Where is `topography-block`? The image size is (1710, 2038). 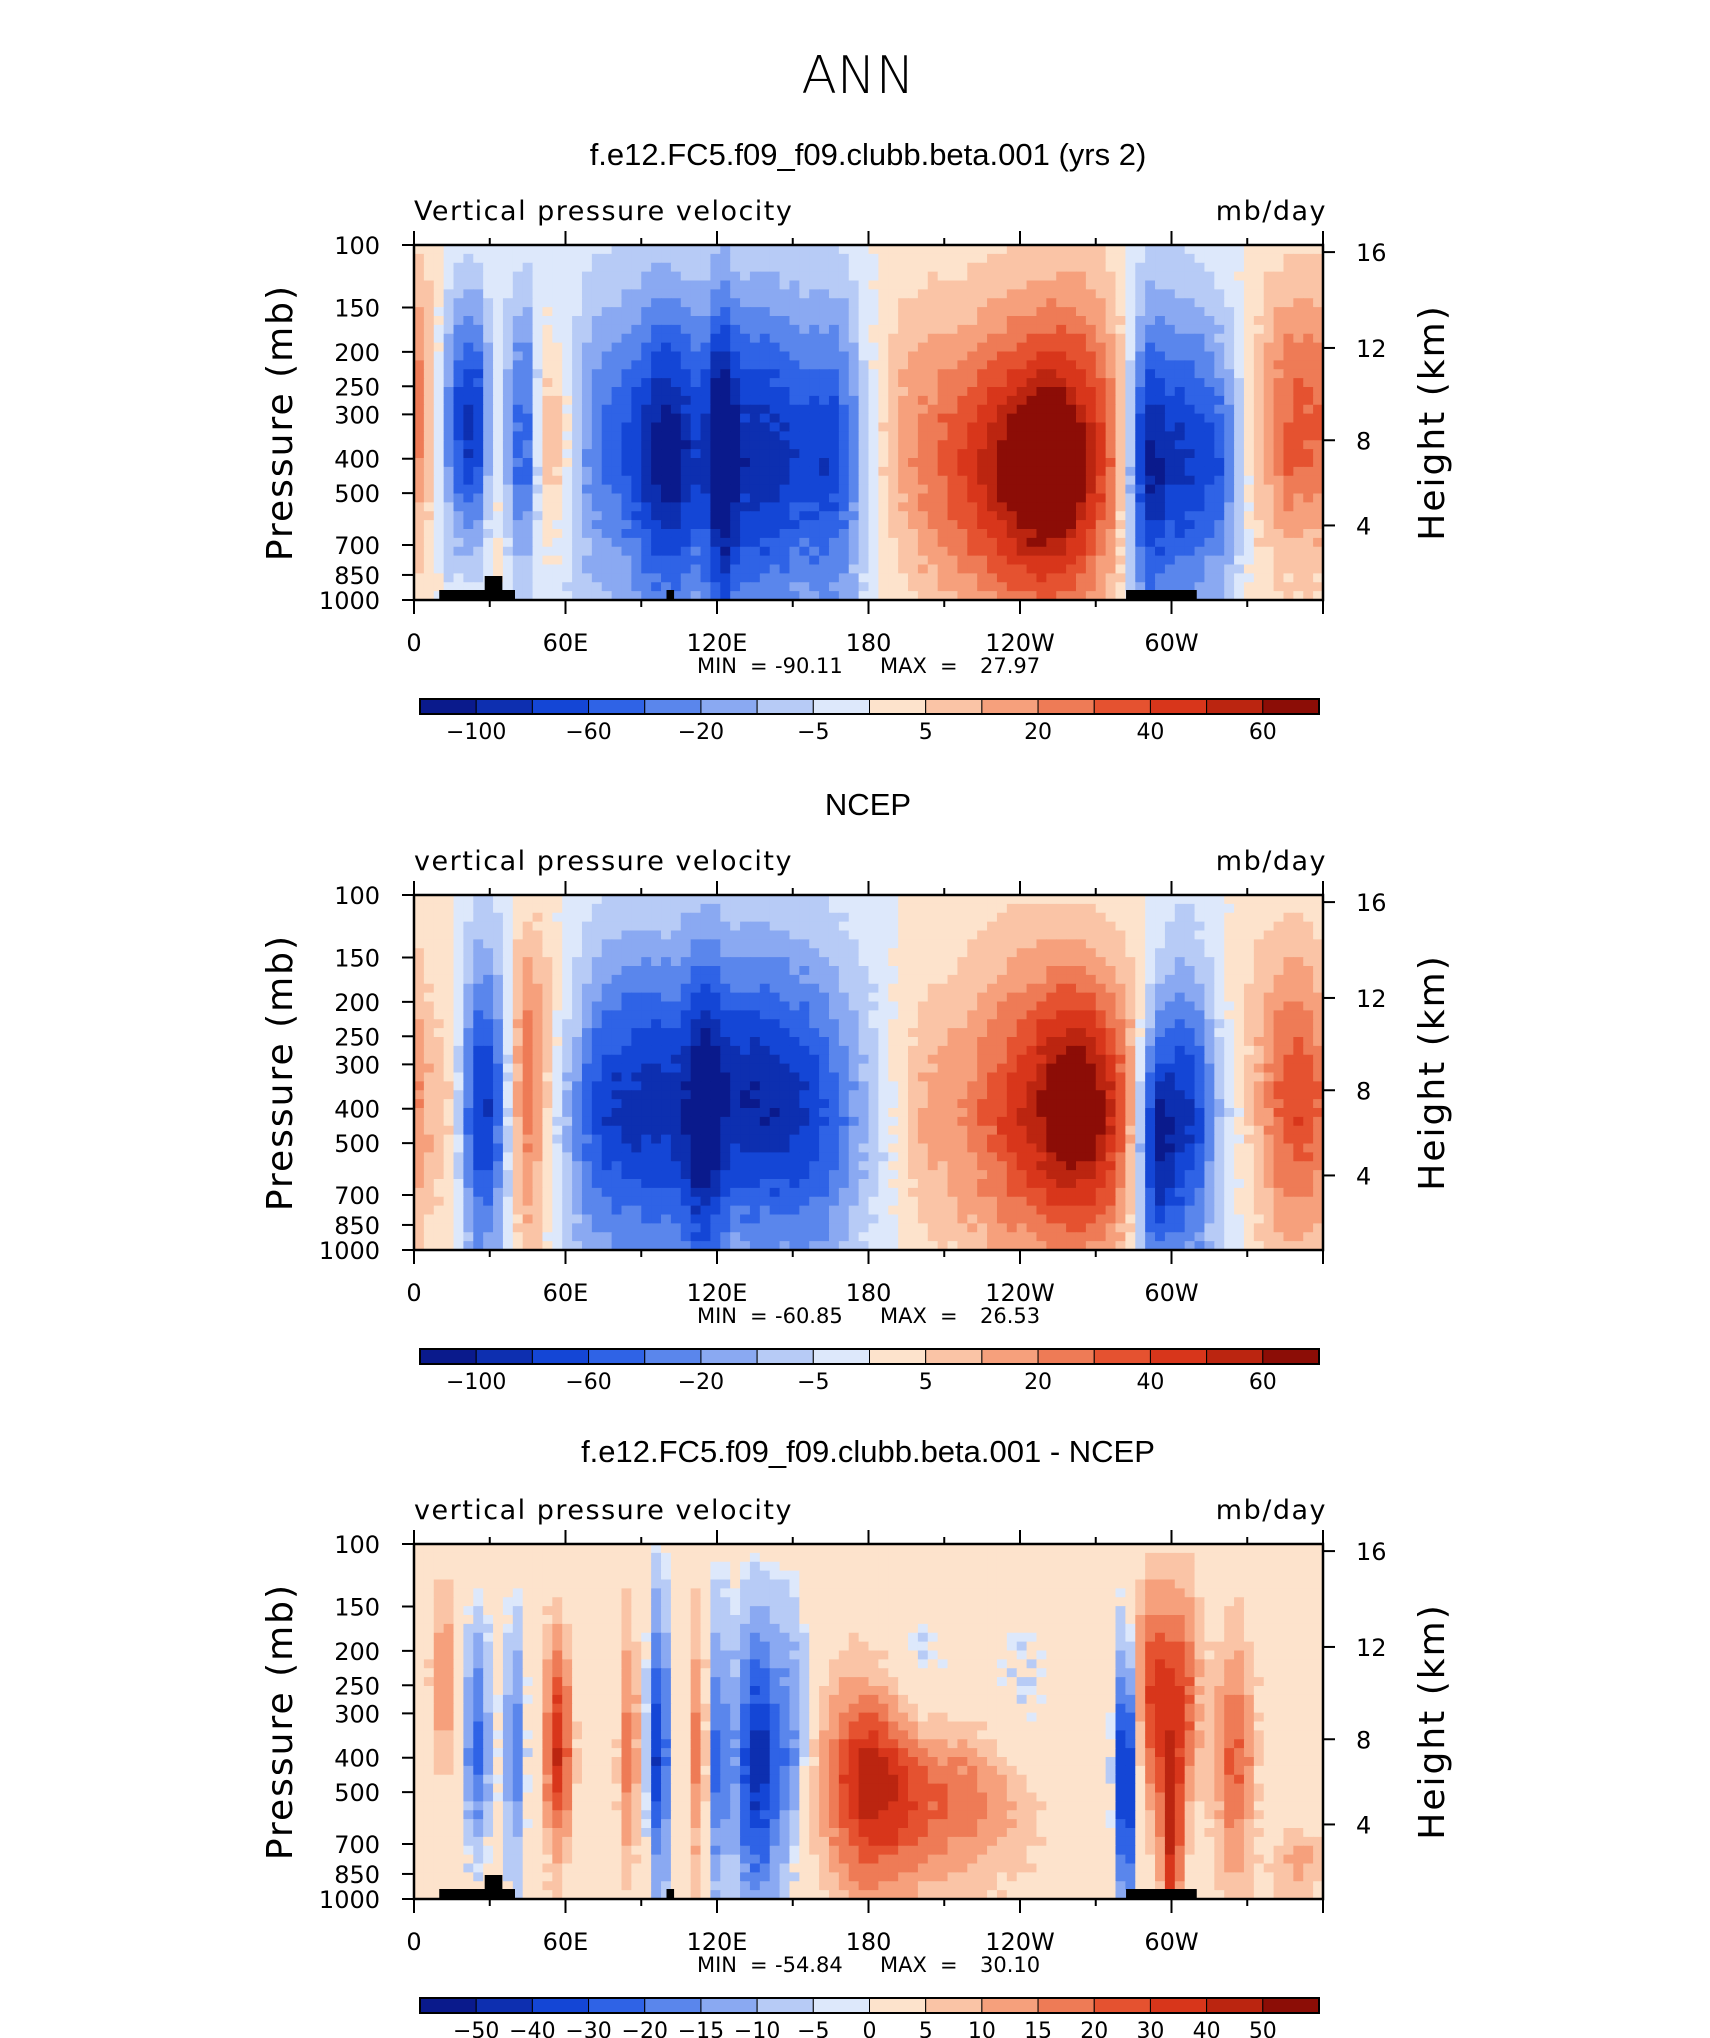
topography-block is located at coordinates (477, 595).